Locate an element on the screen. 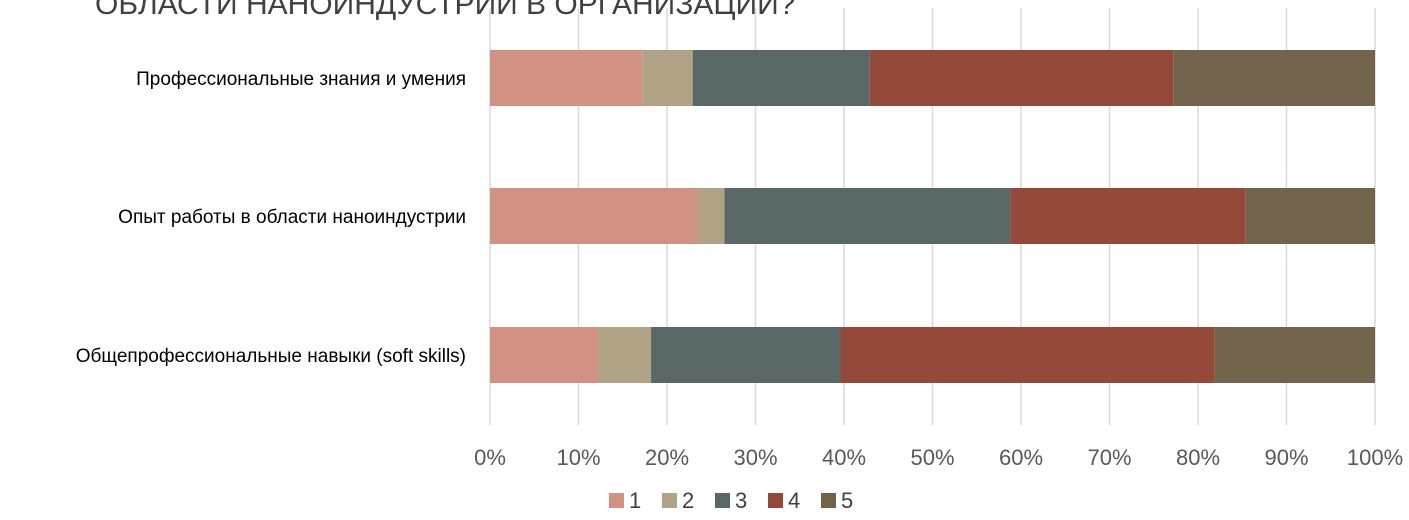 The image size is (1409, 520). x-tick-label: 30% is located at coordinates (755, 457).